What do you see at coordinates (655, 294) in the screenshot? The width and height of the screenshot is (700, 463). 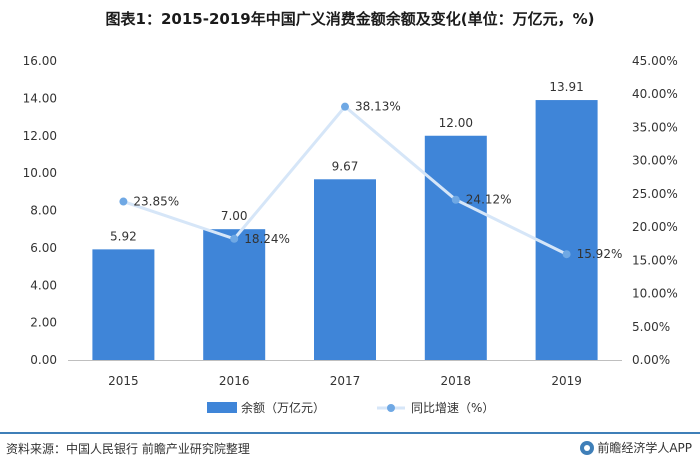 I see `y-right-tick-label: 10.00%` at bounding box center [655, 294].